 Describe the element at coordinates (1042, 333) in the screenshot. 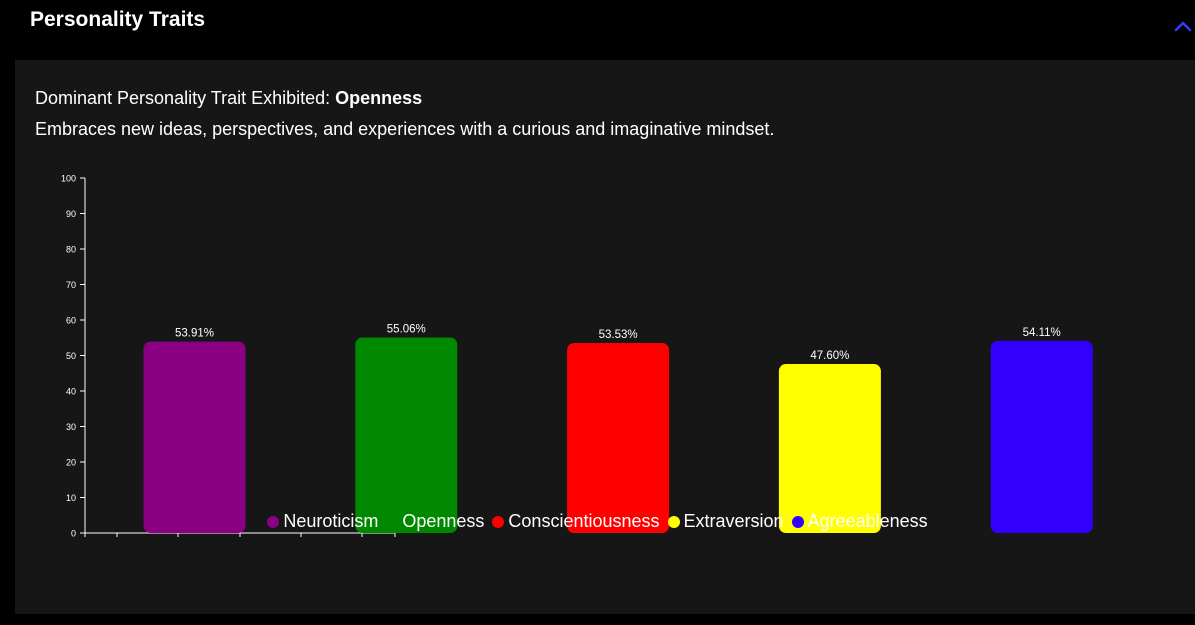

I see `bar-data-label: 54.11%` at that location.